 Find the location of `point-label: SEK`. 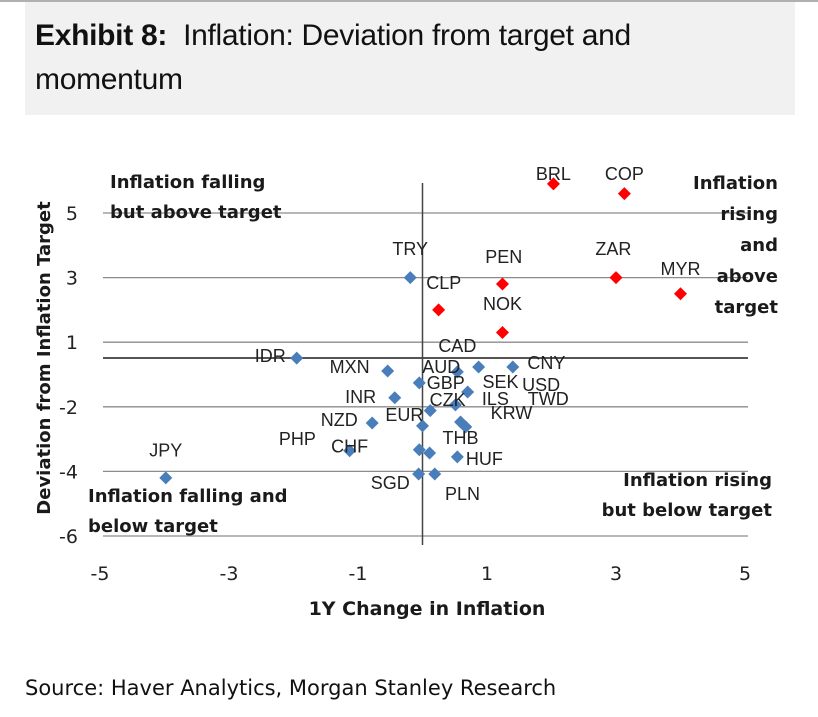

point-label: SEK is located at coordinates (501, 382).